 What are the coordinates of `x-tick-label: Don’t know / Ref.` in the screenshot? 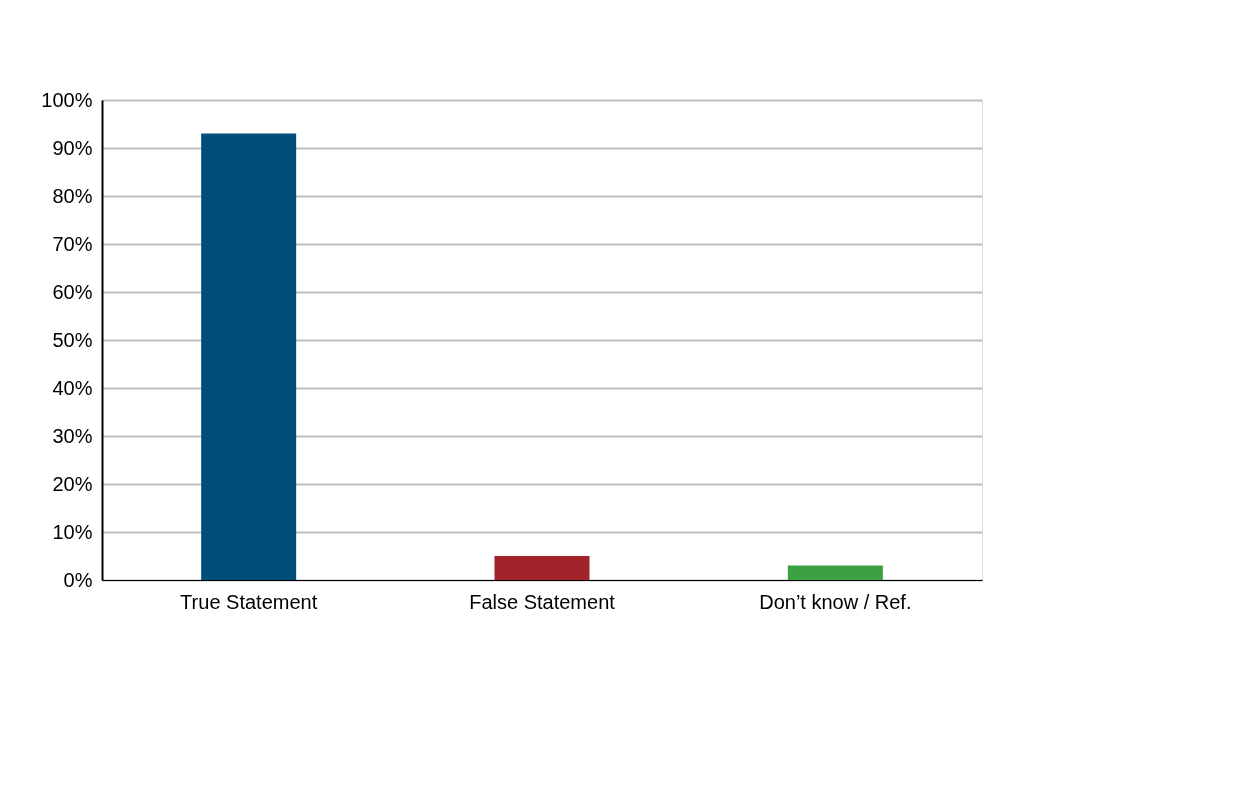 It's located at (835, 601).